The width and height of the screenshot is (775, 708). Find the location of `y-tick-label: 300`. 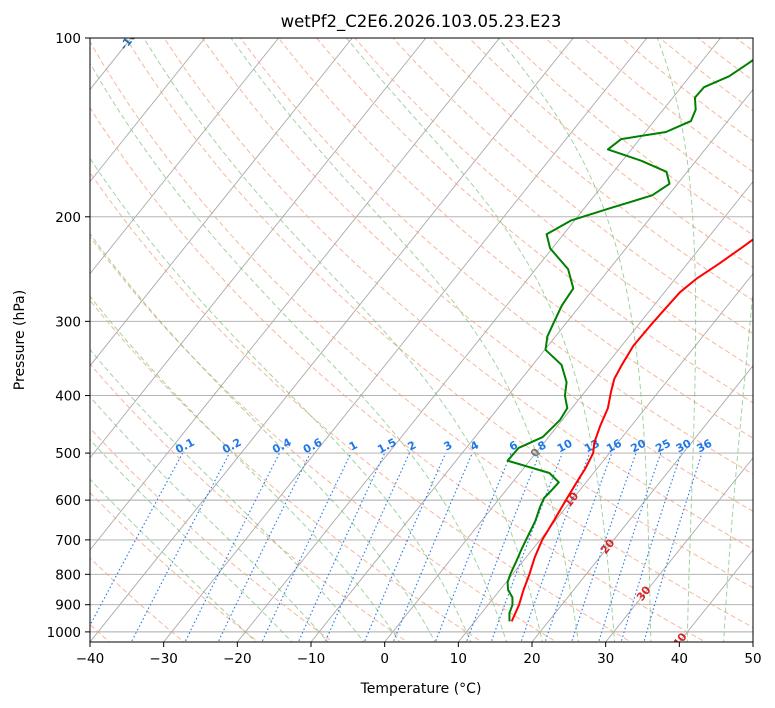

y-tick-label: 300 is located at coordinates (68, 322).